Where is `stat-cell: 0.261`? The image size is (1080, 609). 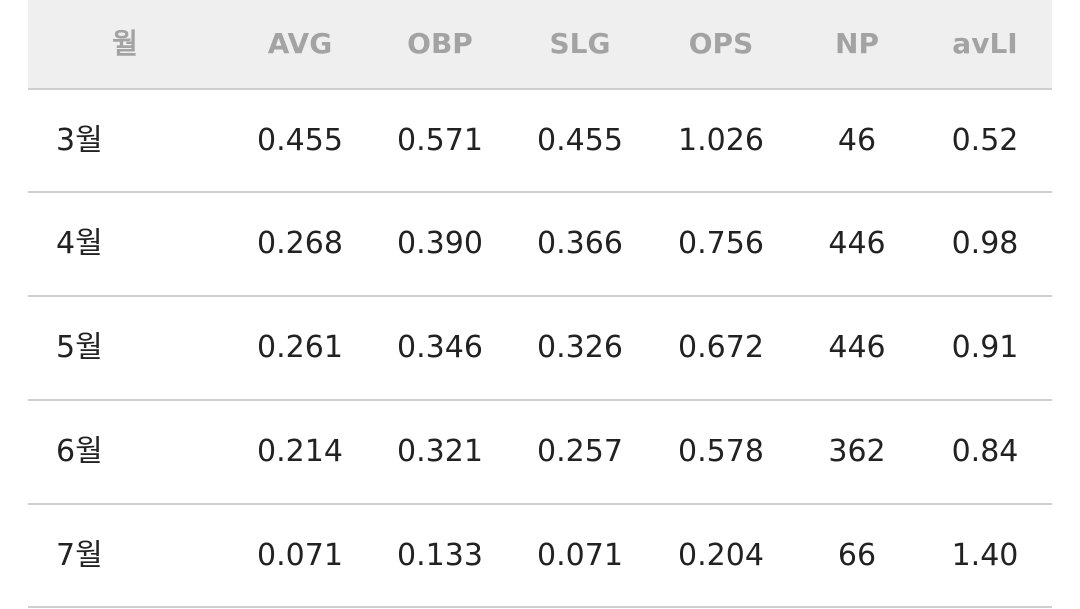 stat-cell: 0.261 is located at coordinates (300, 347).